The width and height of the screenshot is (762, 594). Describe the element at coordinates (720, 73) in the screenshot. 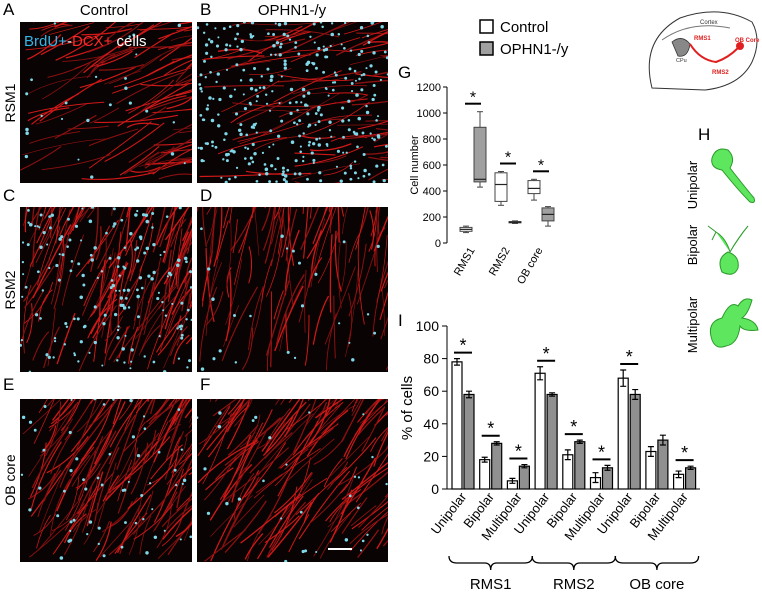

I see `schematic-label: RMS2` at that location.